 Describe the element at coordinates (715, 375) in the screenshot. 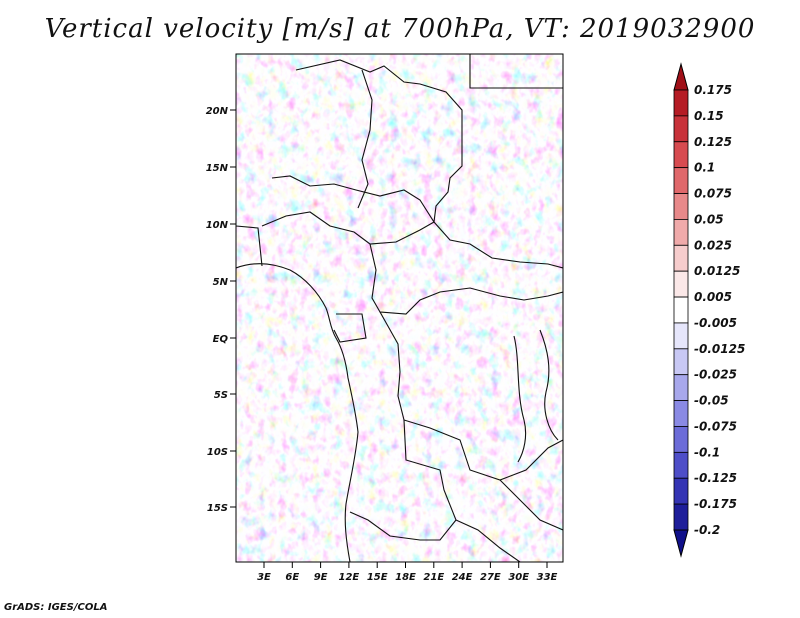

I see `colorbar-label: -0.025` at that location.